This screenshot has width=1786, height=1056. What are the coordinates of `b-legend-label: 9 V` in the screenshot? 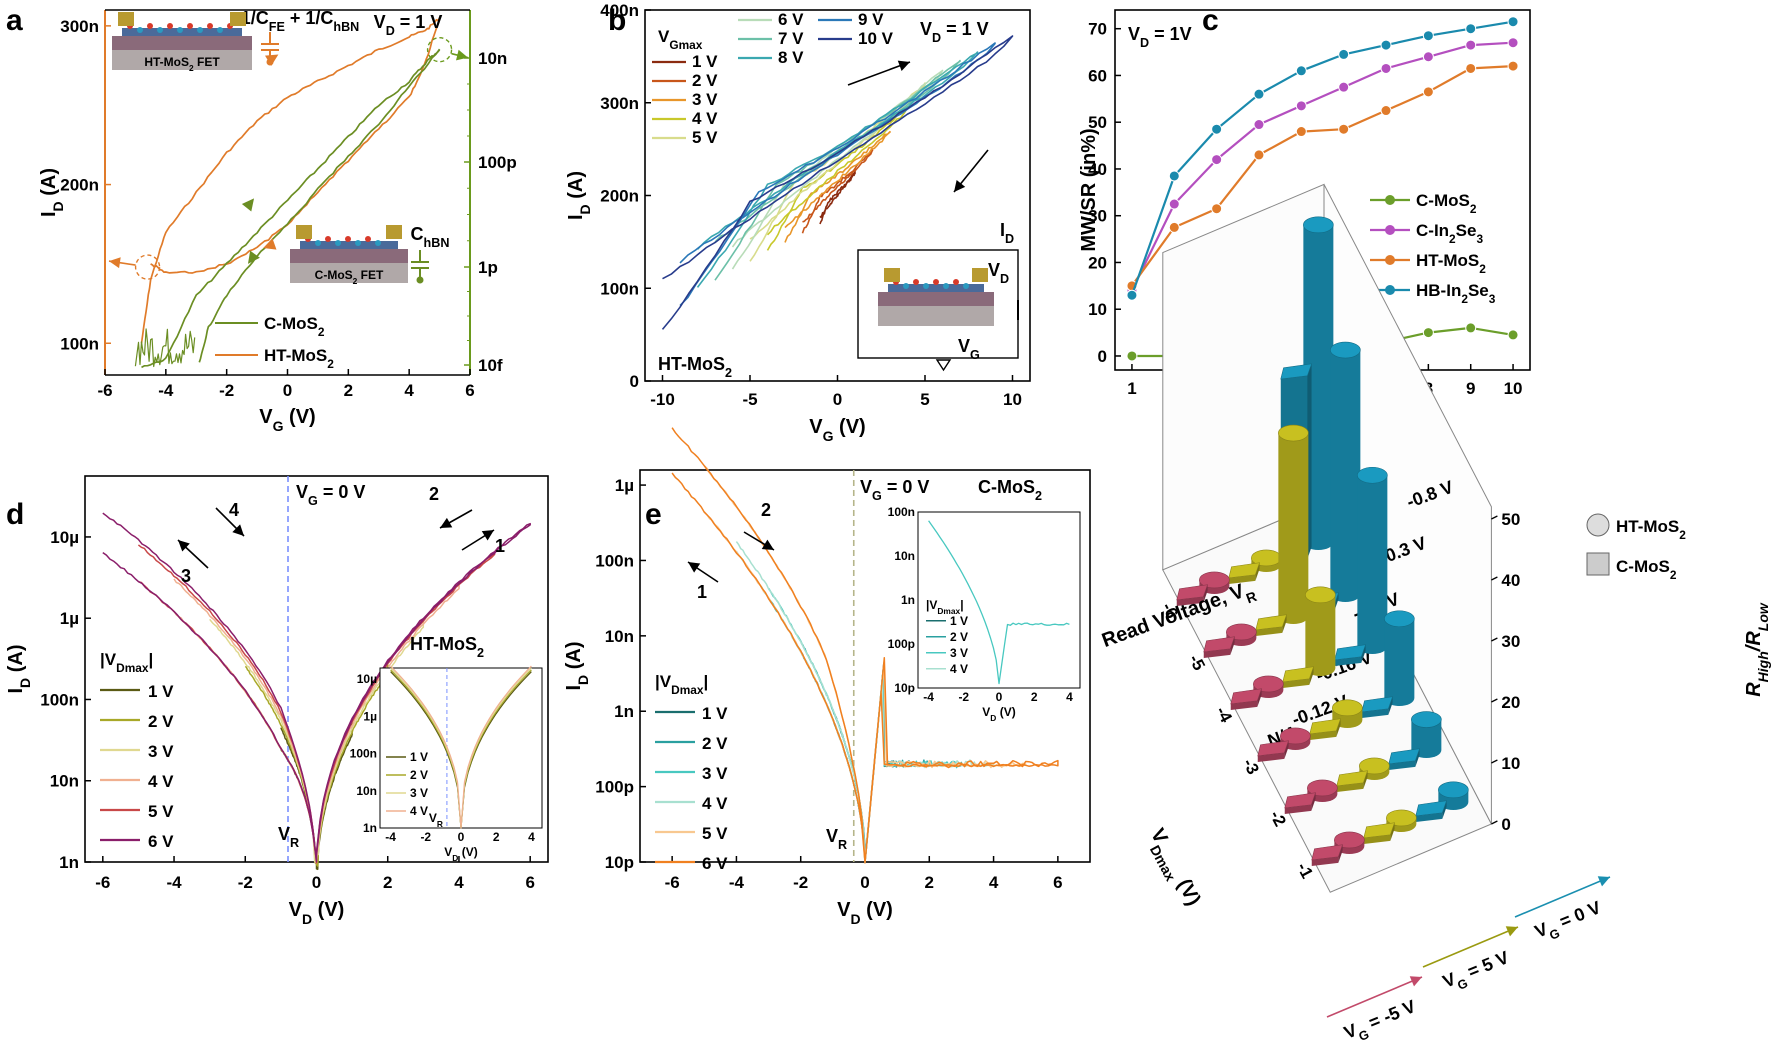 It's located at (871, 19).